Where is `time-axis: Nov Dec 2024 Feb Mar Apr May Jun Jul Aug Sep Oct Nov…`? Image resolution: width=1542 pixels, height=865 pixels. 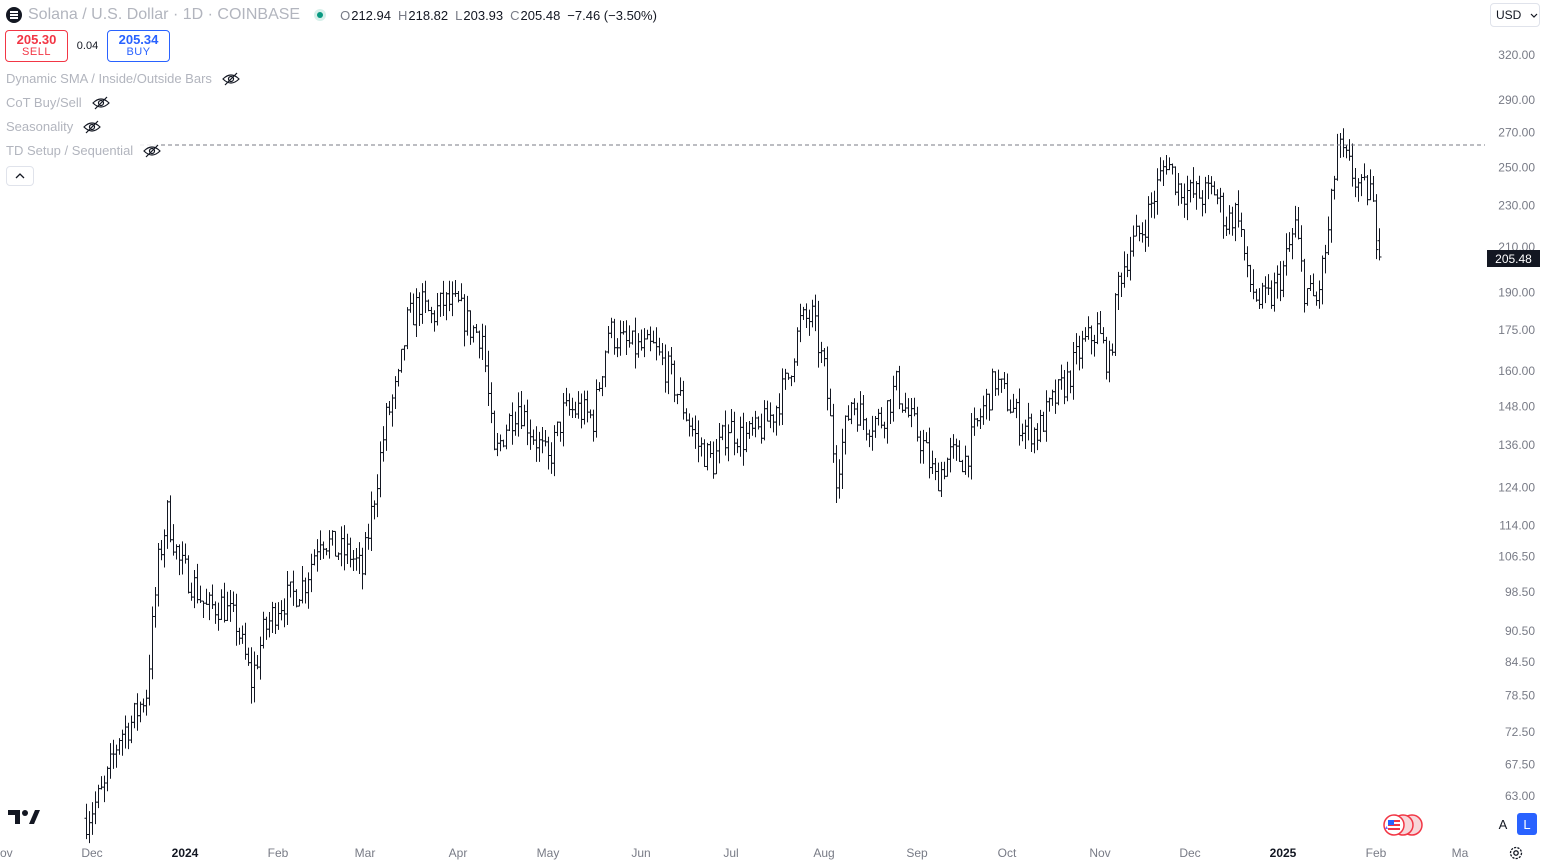 time-axis: Nov Dec 2024 Feb Mar Apr May Jun Jul Aug Sep Oct Nov… is located at coordinates (734, 853).